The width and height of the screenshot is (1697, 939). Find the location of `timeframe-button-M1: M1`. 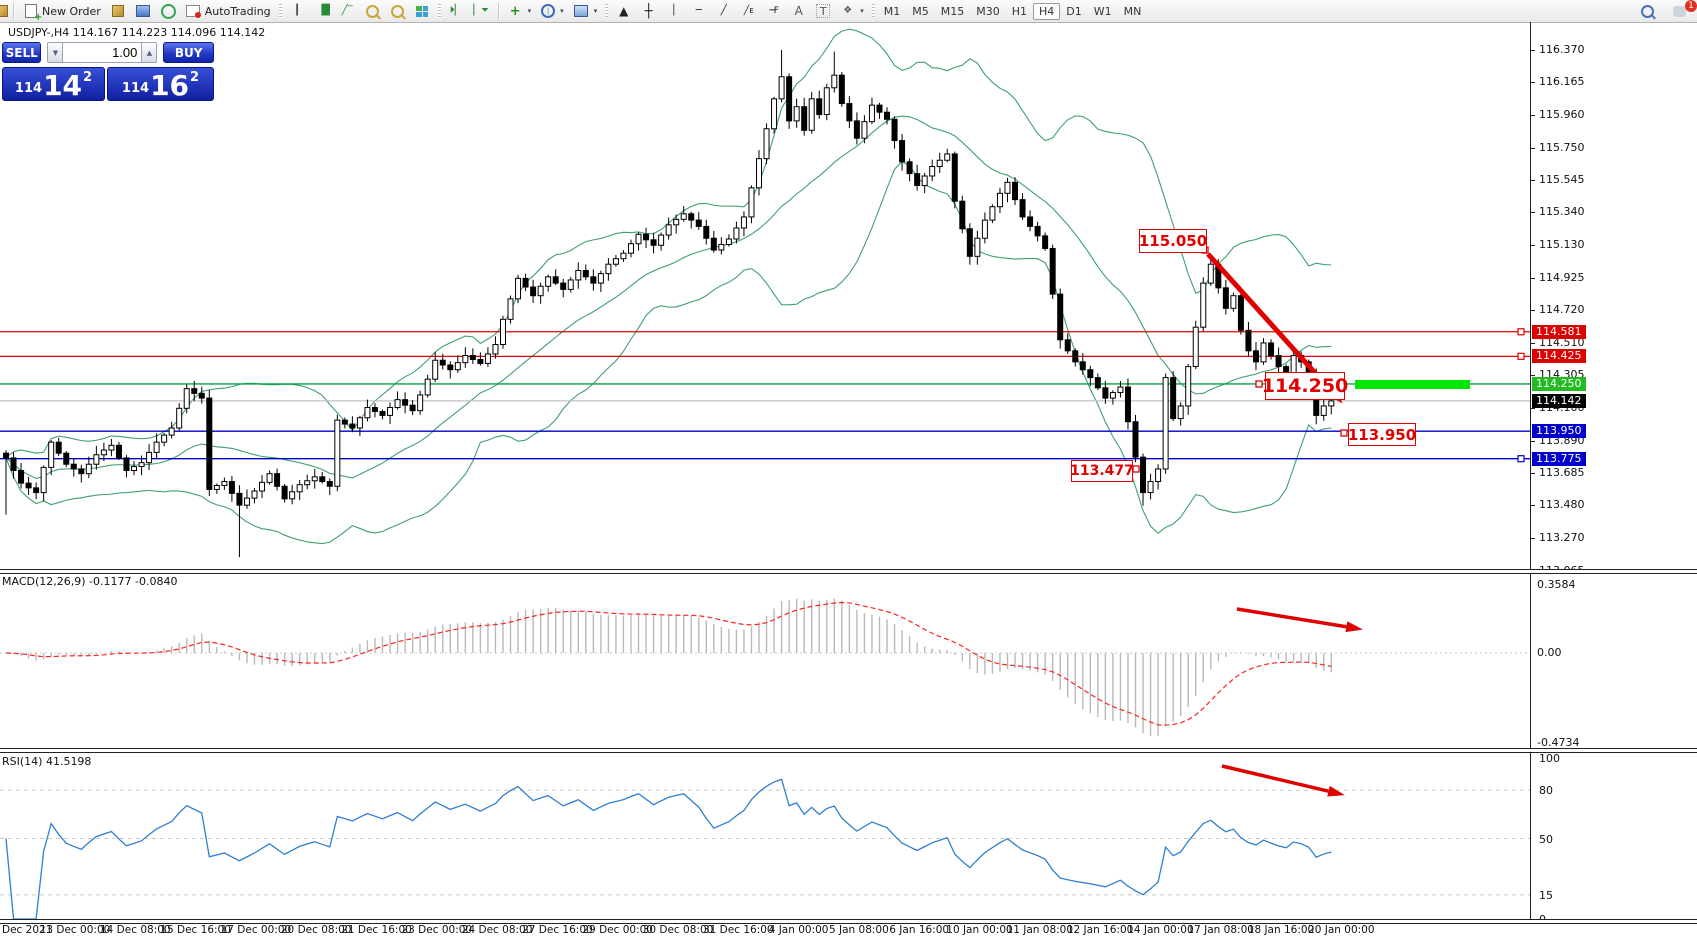

timeframe-button-M1: M1 is located at coordinates (892, 11).